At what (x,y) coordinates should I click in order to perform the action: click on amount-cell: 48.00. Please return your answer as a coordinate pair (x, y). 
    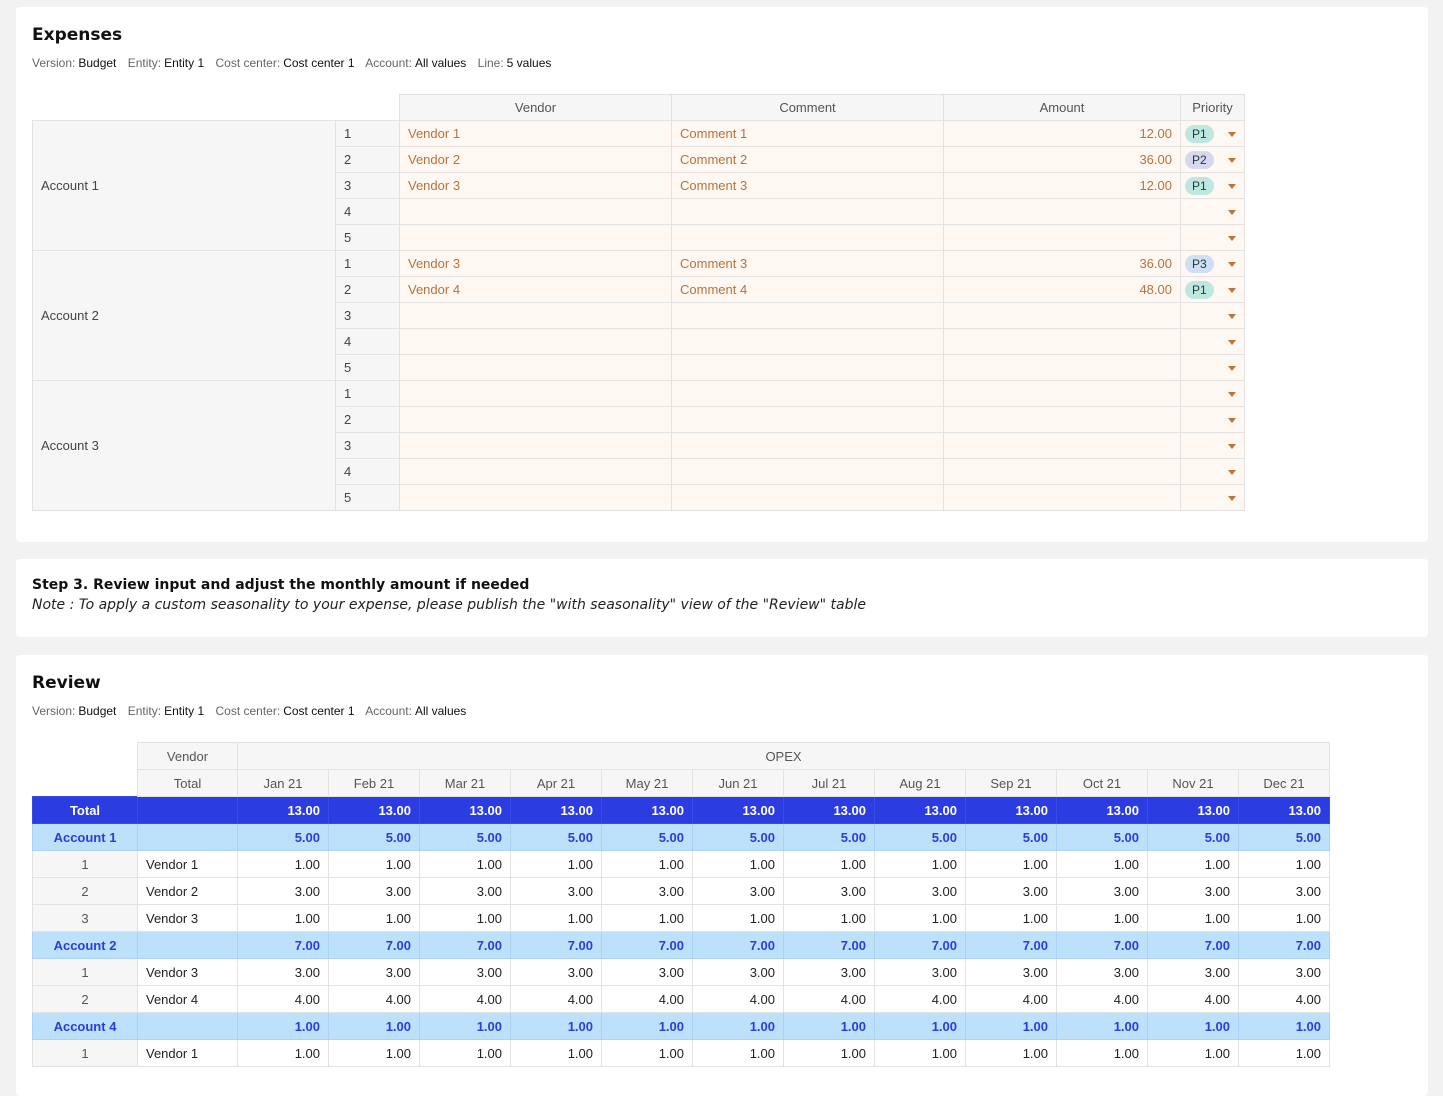
    Looking at the image, I should click on (1062, 289).